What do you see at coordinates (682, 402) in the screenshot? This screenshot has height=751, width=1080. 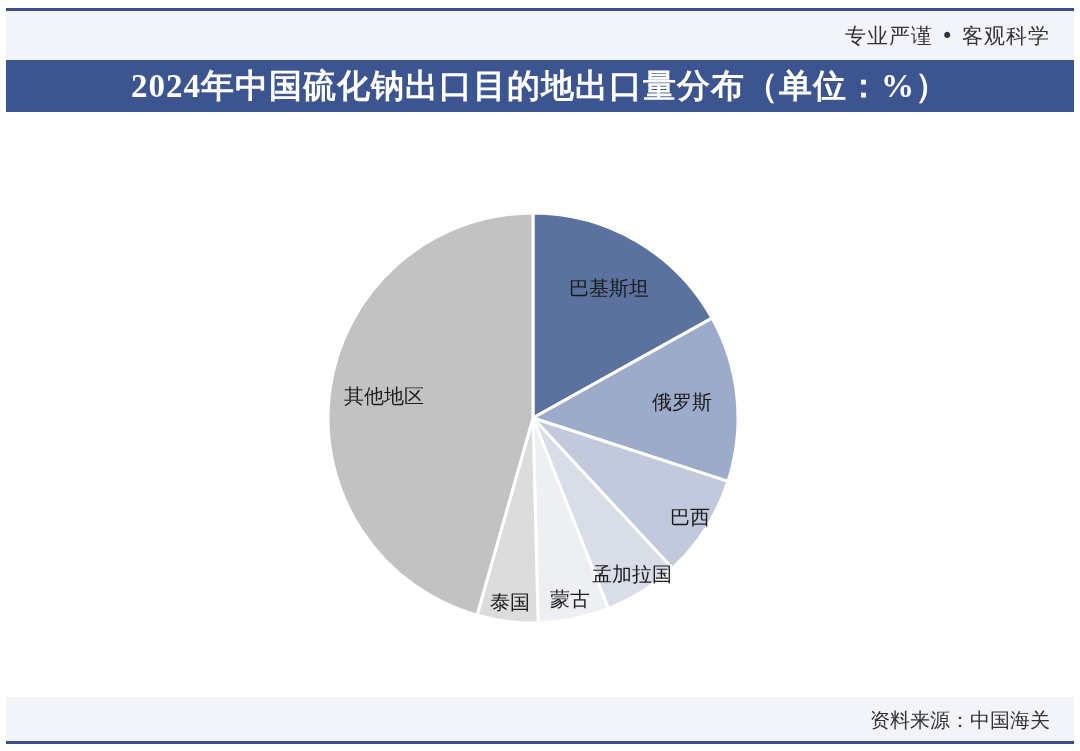 I see `slice-label: 俄罗斯` at bounding box center [682, 402].